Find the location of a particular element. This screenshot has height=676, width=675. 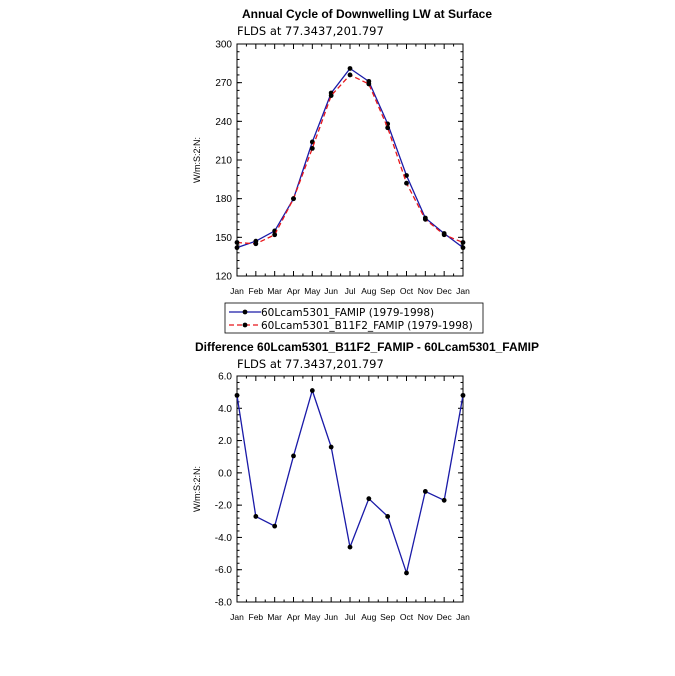

panel1-xtick-label: Nov is located at coordinates (426, 291).